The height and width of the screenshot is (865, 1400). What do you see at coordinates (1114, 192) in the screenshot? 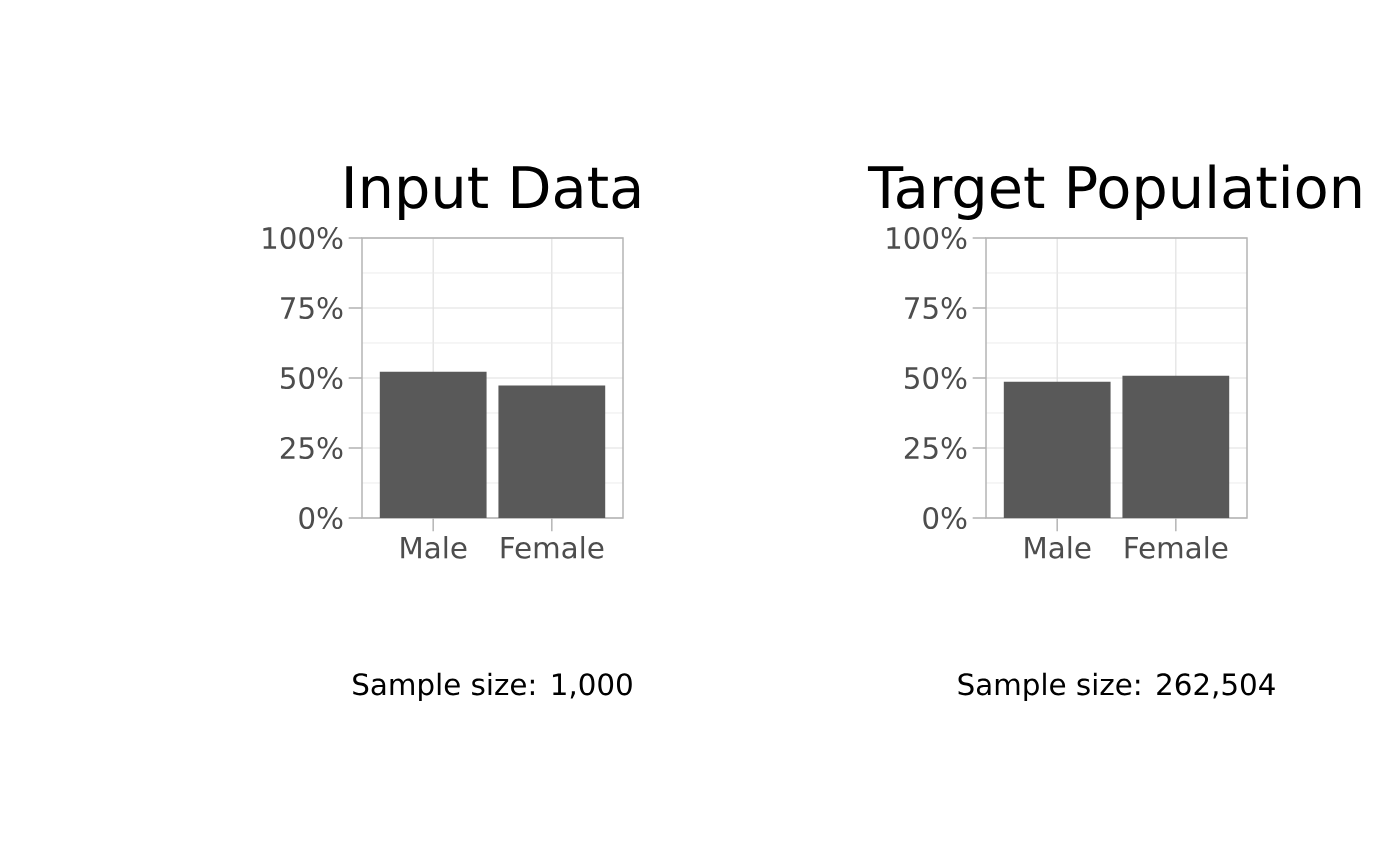
I see `chart-title: Target Population` at bounding box center [1114, 192].